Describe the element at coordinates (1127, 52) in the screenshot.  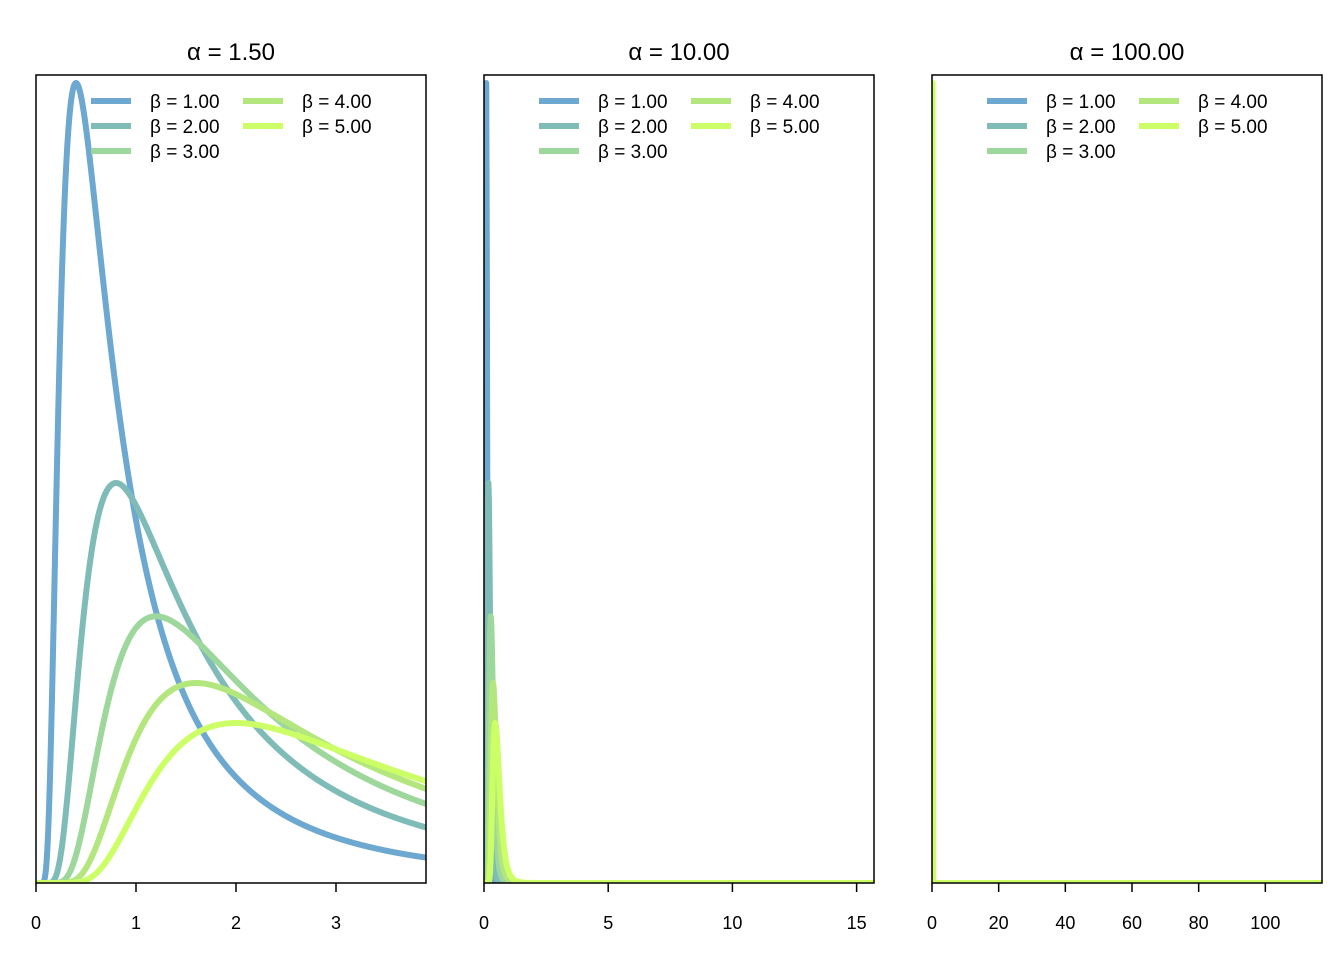
I see `panel-title: α = 100.00` at that location.